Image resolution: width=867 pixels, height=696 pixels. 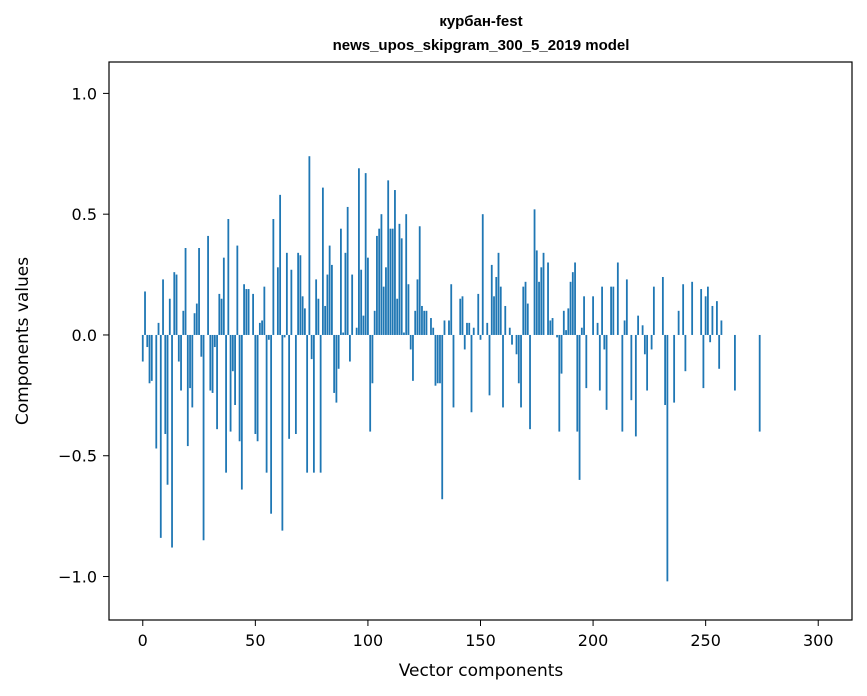 I want to click on x-tick-label: 150, so click(x=480, y=640).